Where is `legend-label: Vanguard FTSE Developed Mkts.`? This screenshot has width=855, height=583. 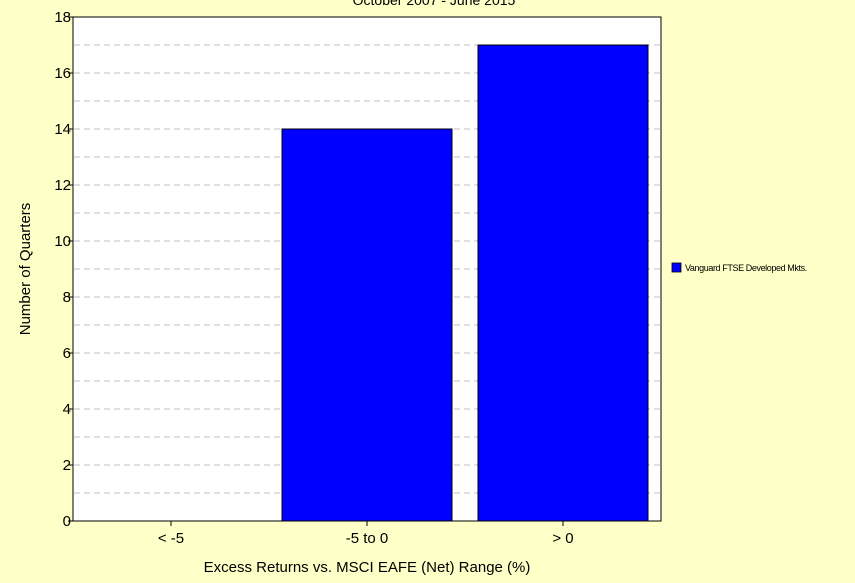 legend-label: Vanguard FTSE Developed Mkts. is located at coordinates (746, 268).